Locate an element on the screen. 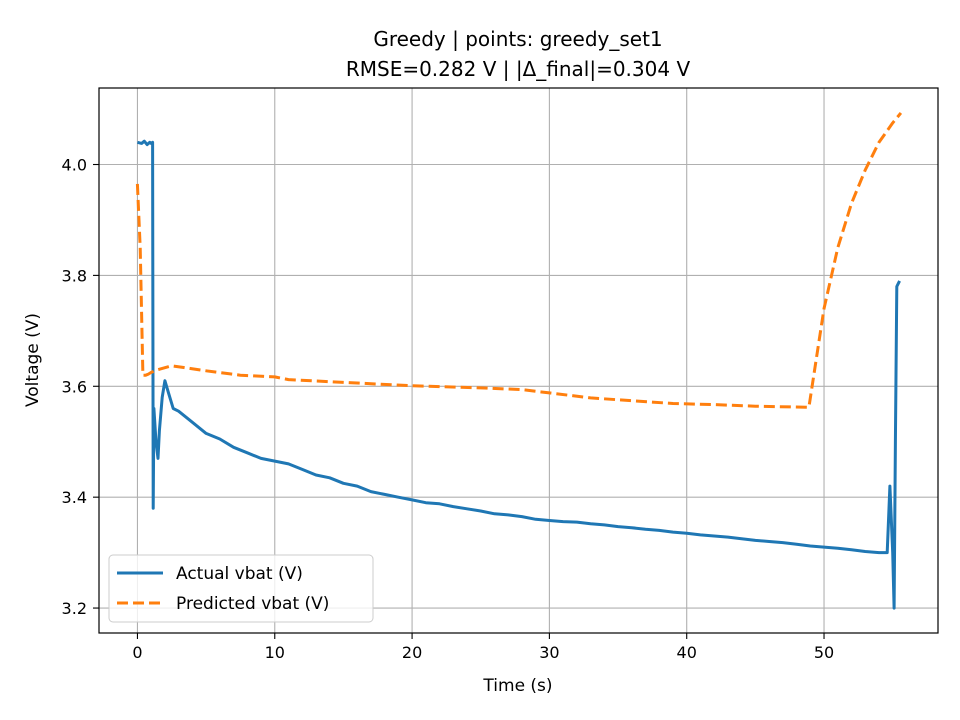  y-tick-label: 3.2 is located at coordinates (74, 608).